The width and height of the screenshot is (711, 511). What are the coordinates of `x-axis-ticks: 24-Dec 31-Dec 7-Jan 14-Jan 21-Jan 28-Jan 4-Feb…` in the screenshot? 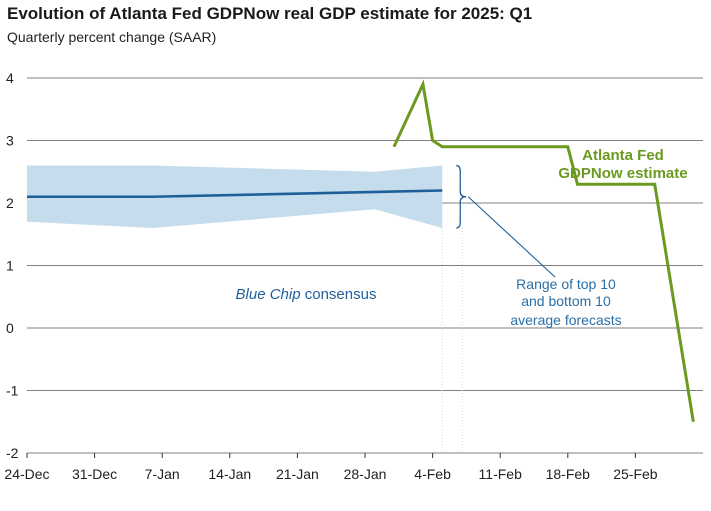 It's located at (331, 467).